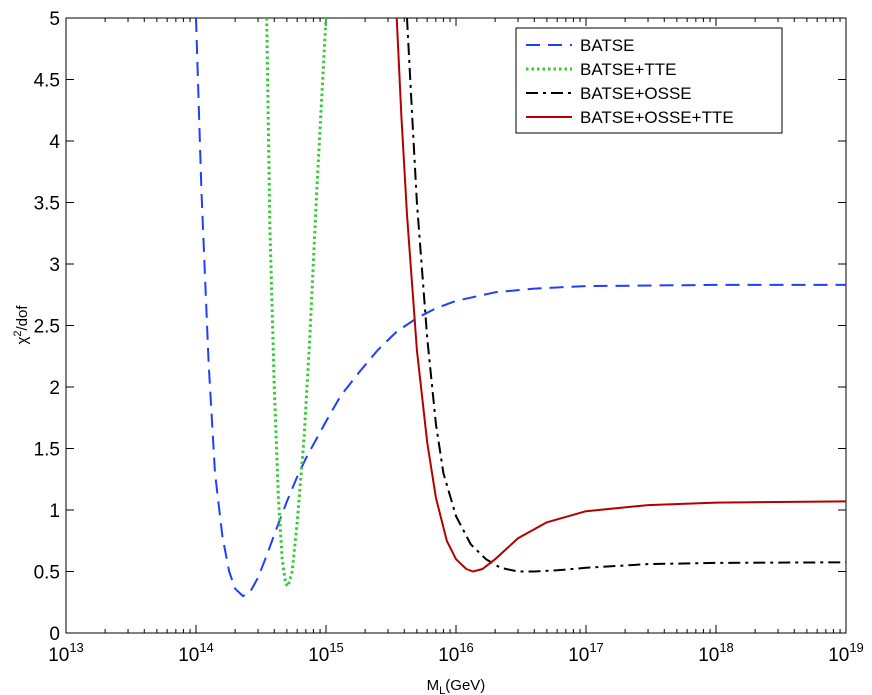 This screenshot has height=695, width=872. What do you see at coordinates (649, 80) in the screenshot?
I see `legend: BATSE BATSE+TTE BATSE+OSSE BATSE+OSSE+TTE` at bounding box center [649, 80].